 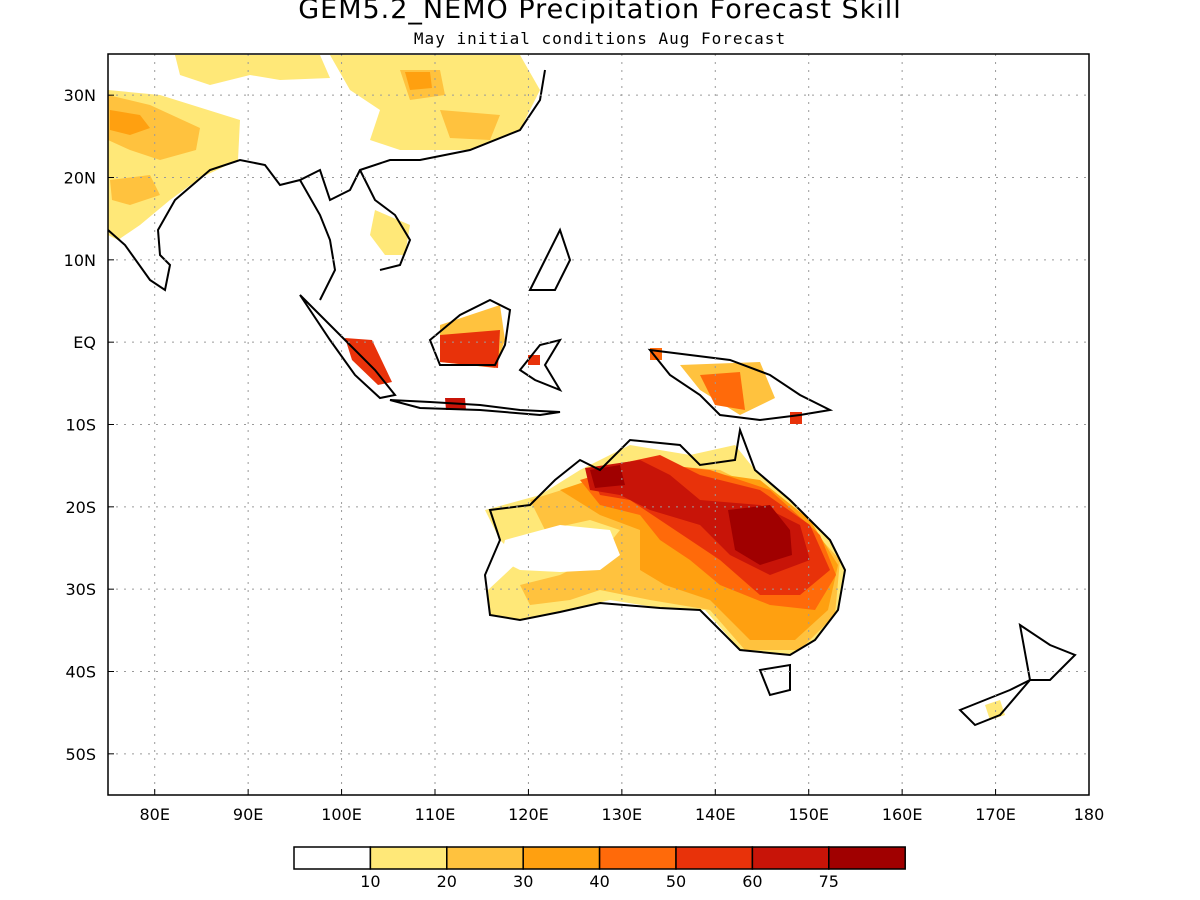 What do you see at coordinates (80, 507) in the screenshot?
I see `lat-tick-label: 20S` at bounding box center [80, 507].